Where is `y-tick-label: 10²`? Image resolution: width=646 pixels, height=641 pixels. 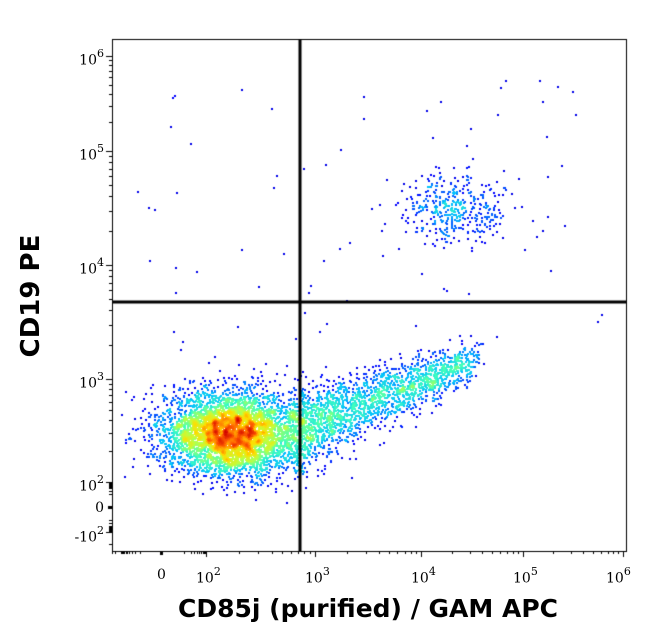
y-tick-label: 10² is located at coordinates (91, 484).